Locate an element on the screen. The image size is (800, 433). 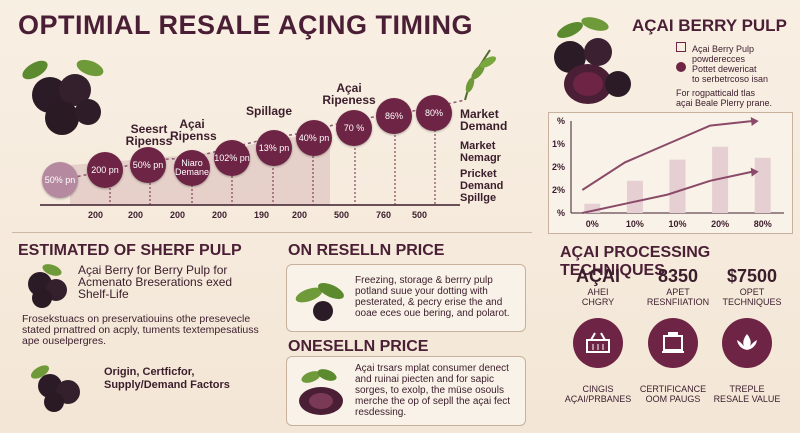
resell-title: ON RESELLN PRICE is located at coordinates (366, 250).